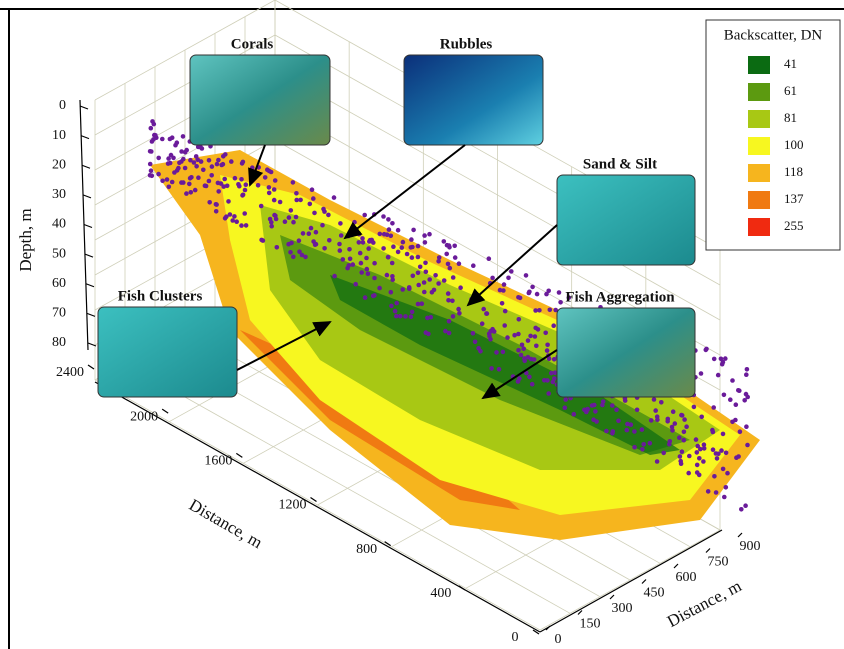  I want to click on swath-low, so click(505, 365).